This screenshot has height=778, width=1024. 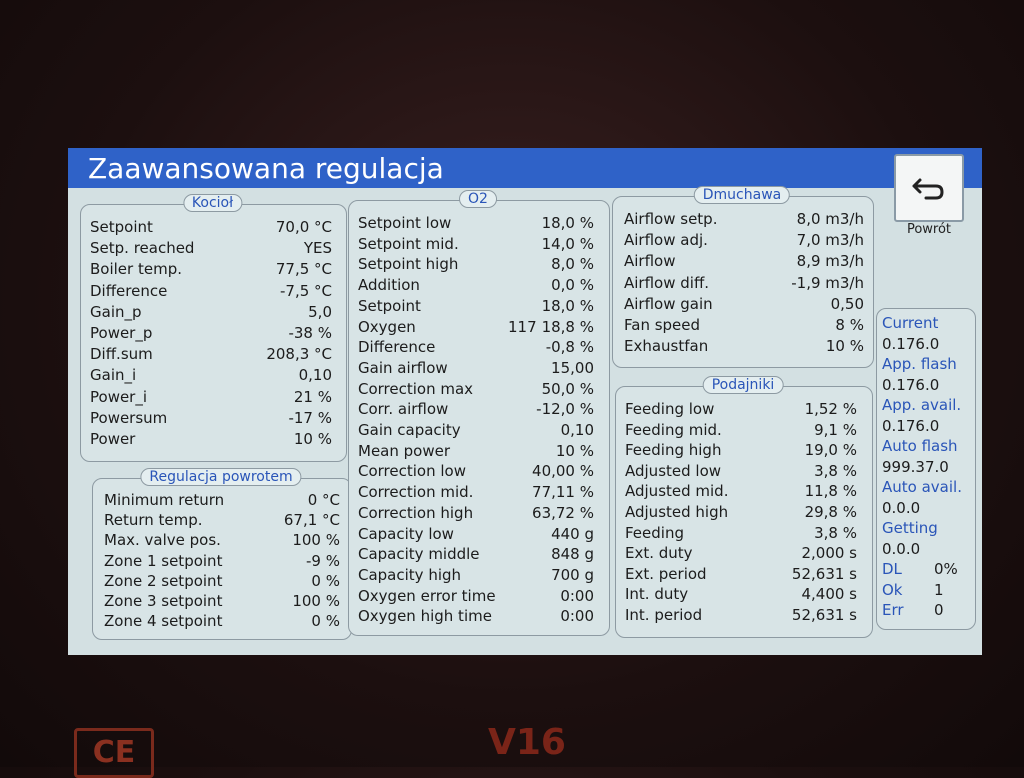 I want to click on header-bar: Zaawansowana regulacja, so click(x=525, y=168).